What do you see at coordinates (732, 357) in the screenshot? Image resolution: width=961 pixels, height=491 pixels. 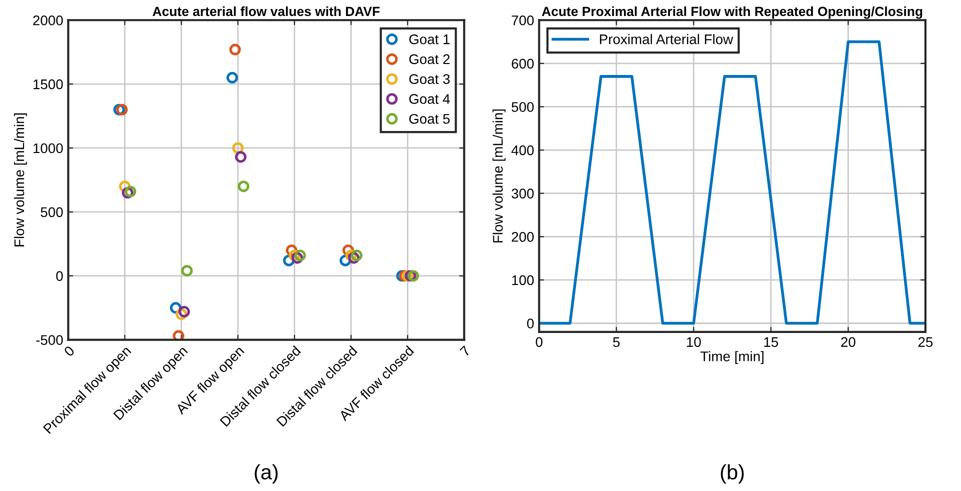 I see `x-axis-title: Time [min]` at bounding box center [732, 357].